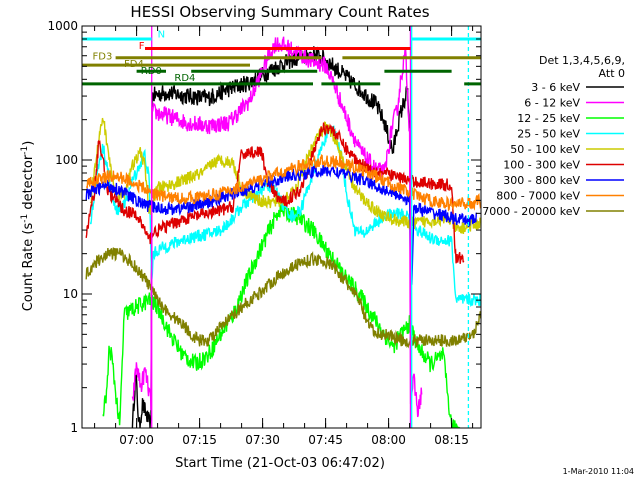  What do you see at coordinates (134, 64) in the screenshot?
I see `flag-label-fd4: FD4` at bounding box center [134, 64].